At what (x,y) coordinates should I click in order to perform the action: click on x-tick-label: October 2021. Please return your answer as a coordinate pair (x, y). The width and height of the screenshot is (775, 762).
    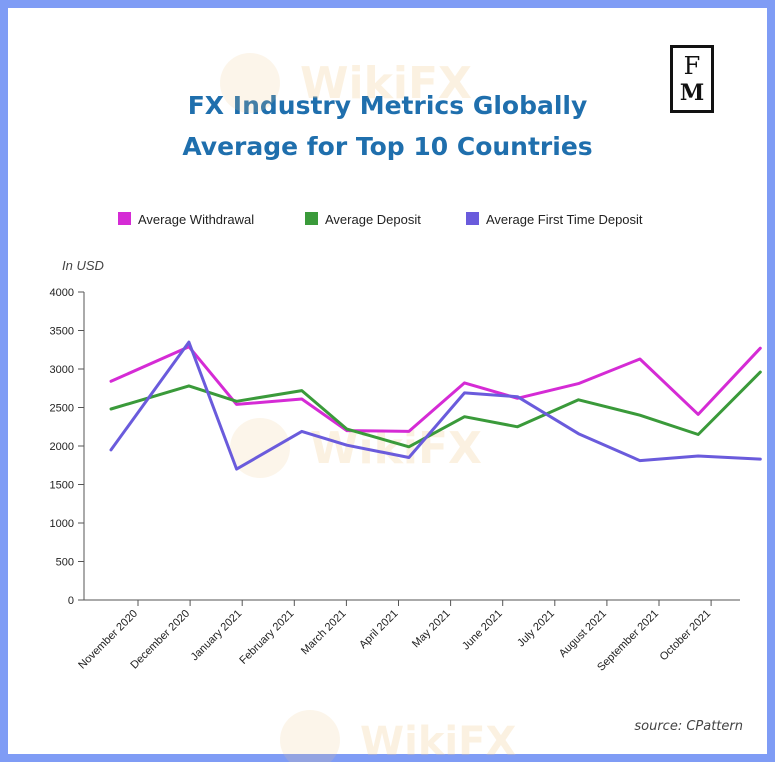
    Looking at the image, I should click on (686, 636).